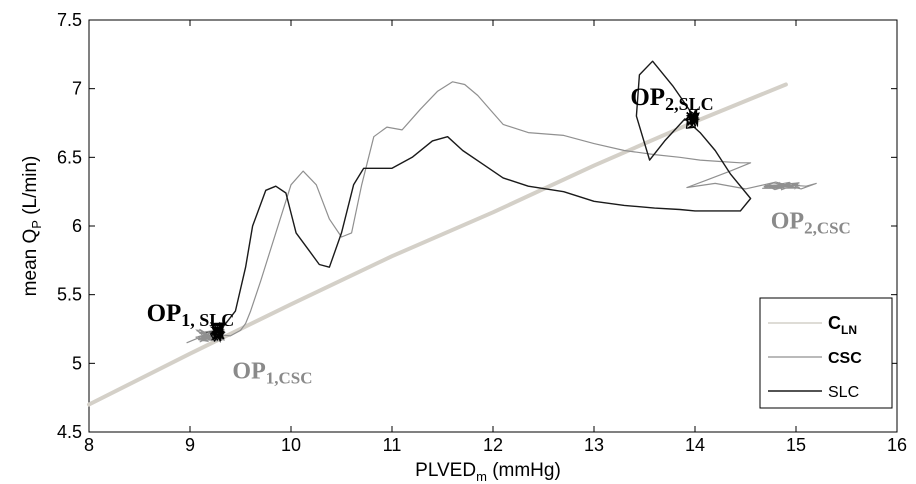 This screenshot has width=916, height=484. Describe the element at coordinates (69, 432) in the screenshot. I see `y-tick-label: 4.5` at that location.